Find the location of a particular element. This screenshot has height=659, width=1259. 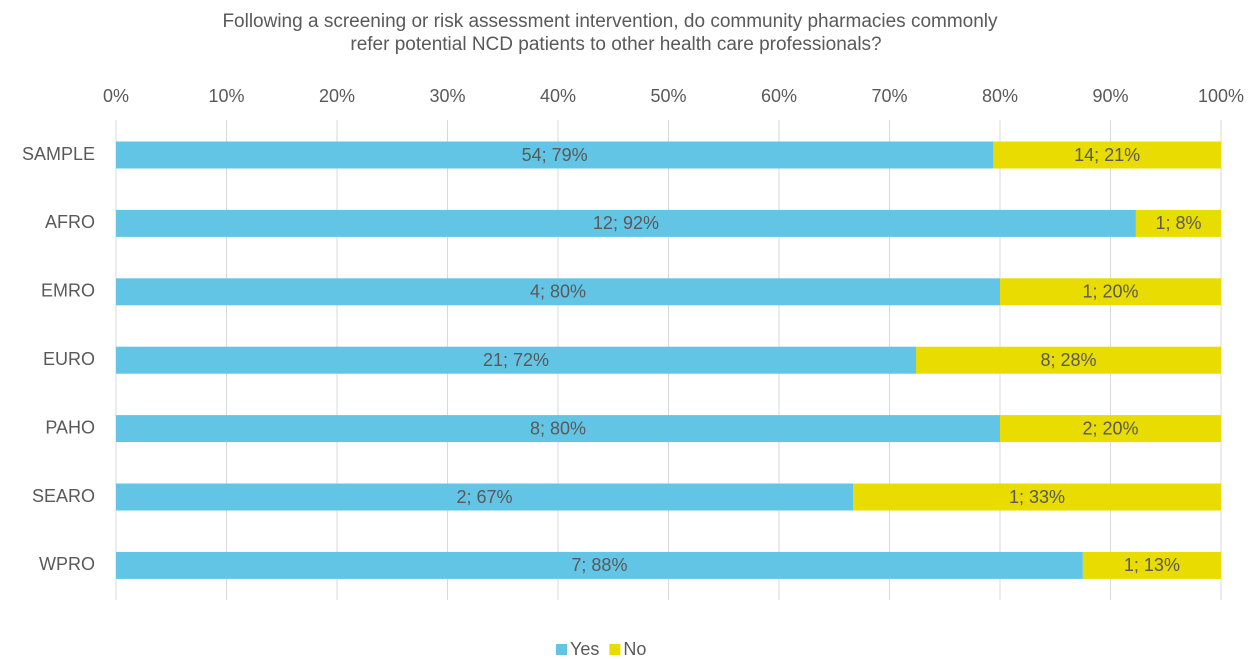

data-label: 1; 13% is located at coordinates (1152, 565).